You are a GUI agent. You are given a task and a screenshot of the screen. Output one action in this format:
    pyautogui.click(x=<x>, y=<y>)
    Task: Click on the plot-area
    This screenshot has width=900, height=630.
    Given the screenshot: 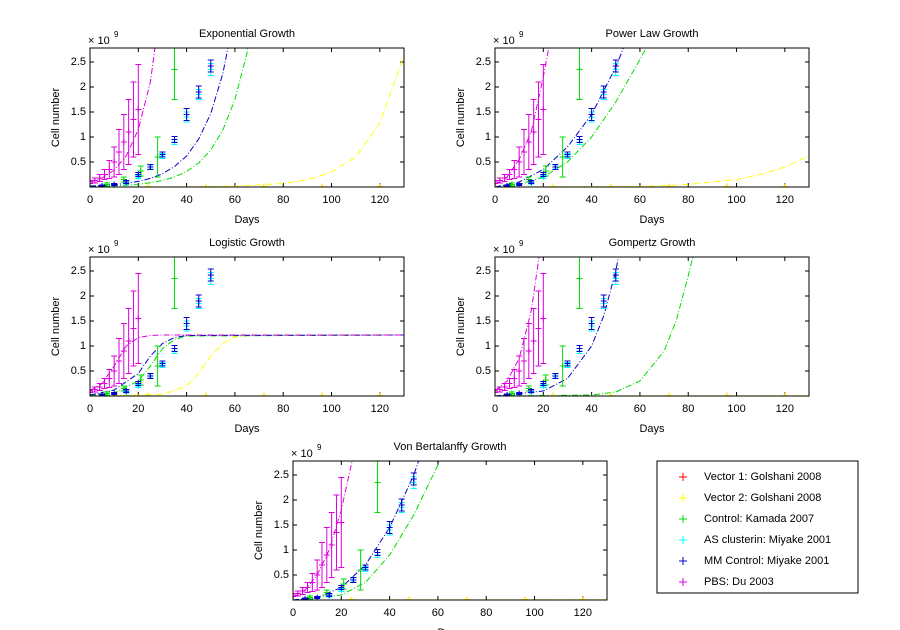 What is the action you would take?
    pyautogui.click(x=247, y=117)
    